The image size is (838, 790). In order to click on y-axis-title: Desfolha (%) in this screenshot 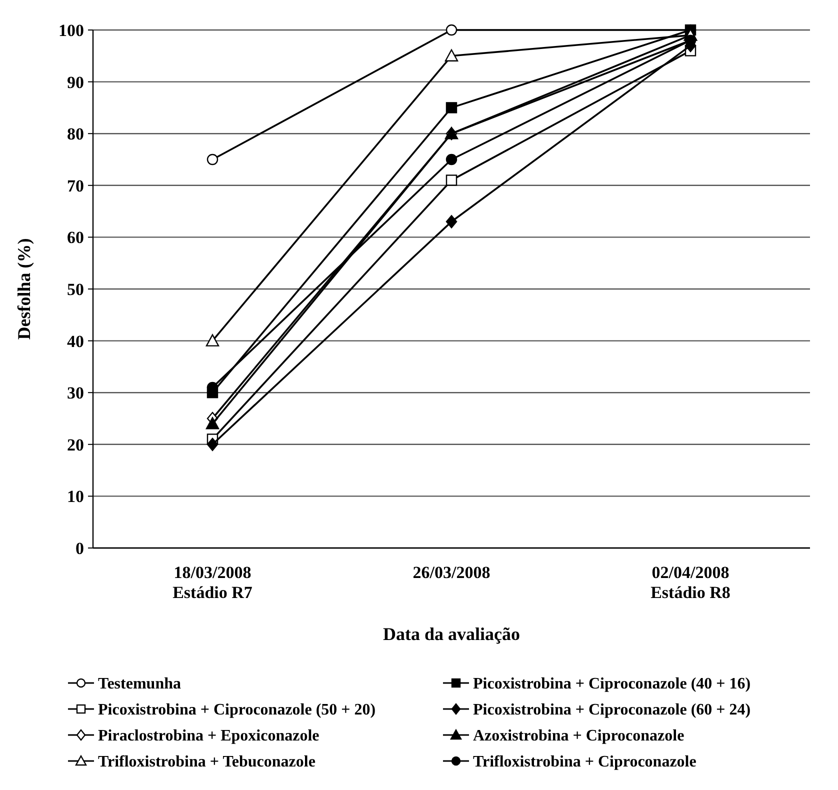, I will do `click(24, 289)`.